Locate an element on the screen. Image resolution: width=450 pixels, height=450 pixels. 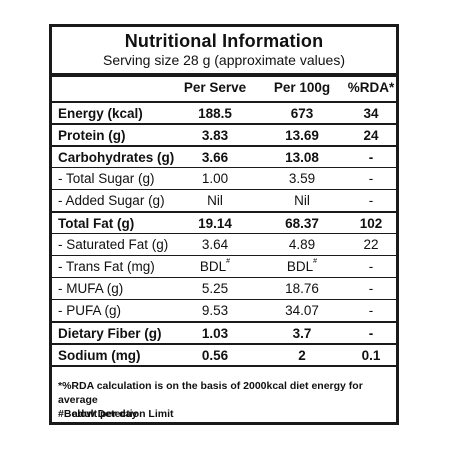
per-serve-value: 19.14 is located at coordinates (215, 223).